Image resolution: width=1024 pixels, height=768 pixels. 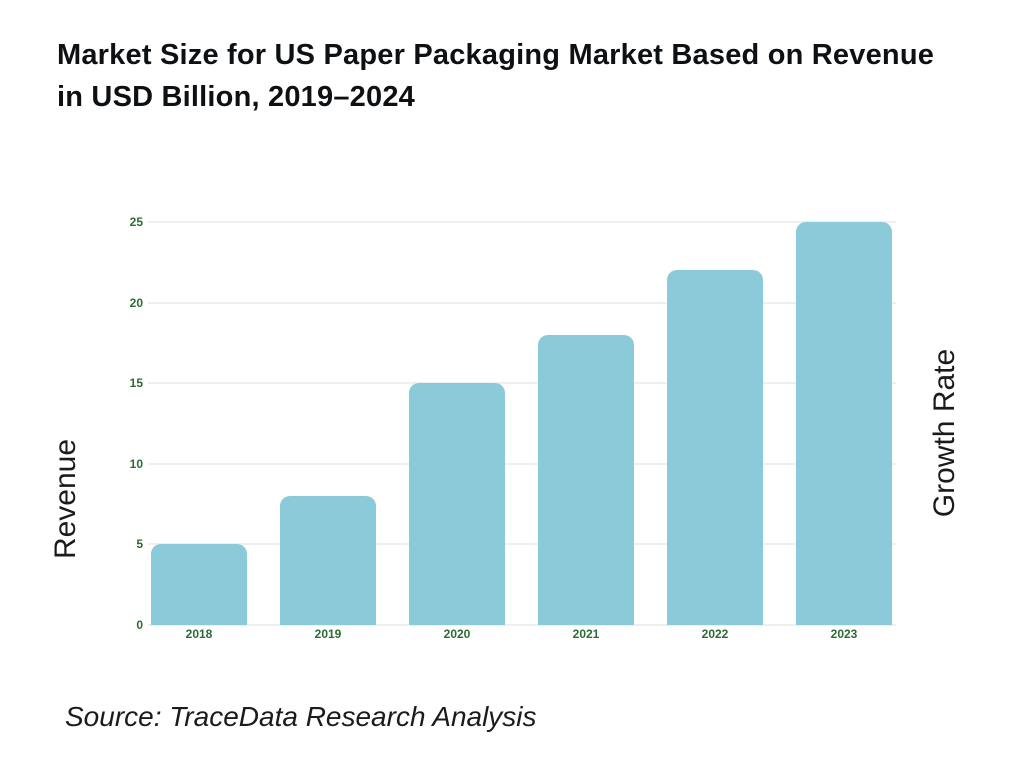 What do you see at coordinates (522, 636) in the screenshot?
I see `x-axis-labels: 2018 2019 2020 2021 2022 2023` at bounding box center [522, 636].